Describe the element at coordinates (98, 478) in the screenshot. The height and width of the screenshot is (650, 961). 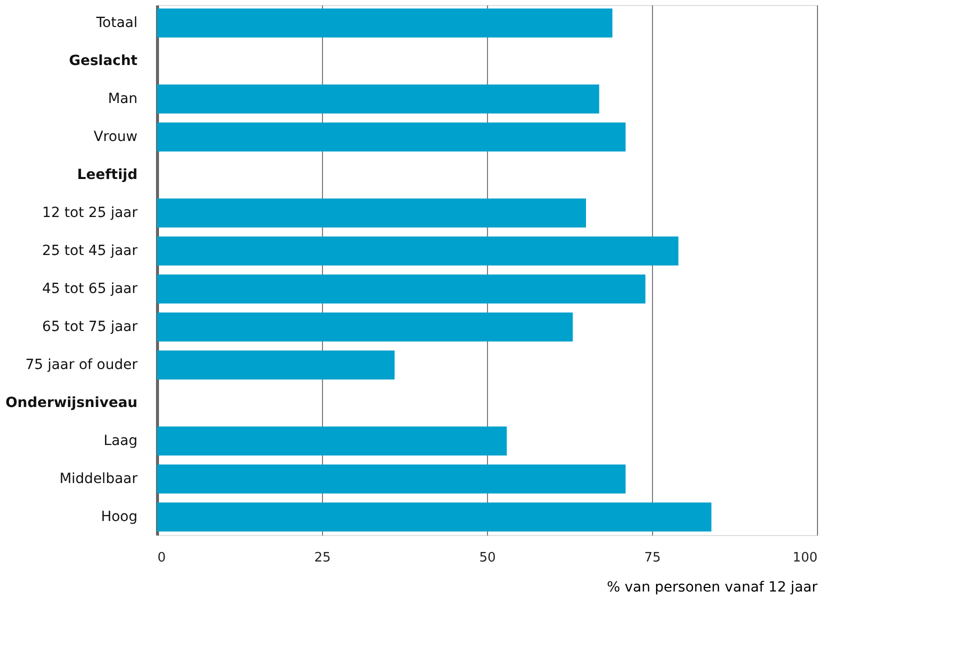
I see `y-tick-label: Middelbaar` at that location.